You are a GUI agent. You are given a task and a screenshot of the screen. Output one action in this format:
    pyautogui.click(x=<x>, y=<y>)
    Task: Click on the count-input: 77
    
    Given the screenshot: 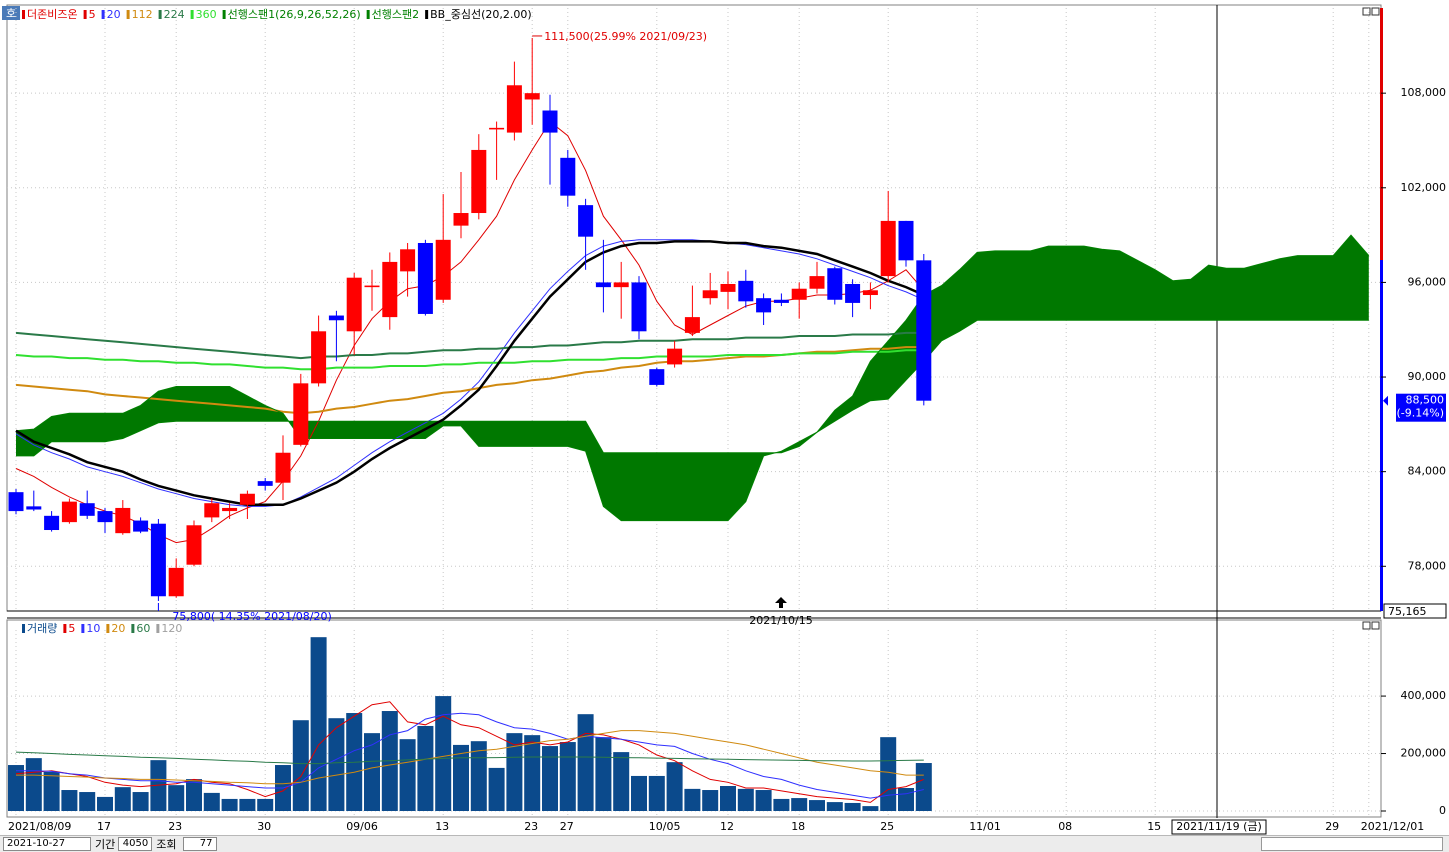 What is the action you would take?
    pyautogui.click(x=199, y=844)
    